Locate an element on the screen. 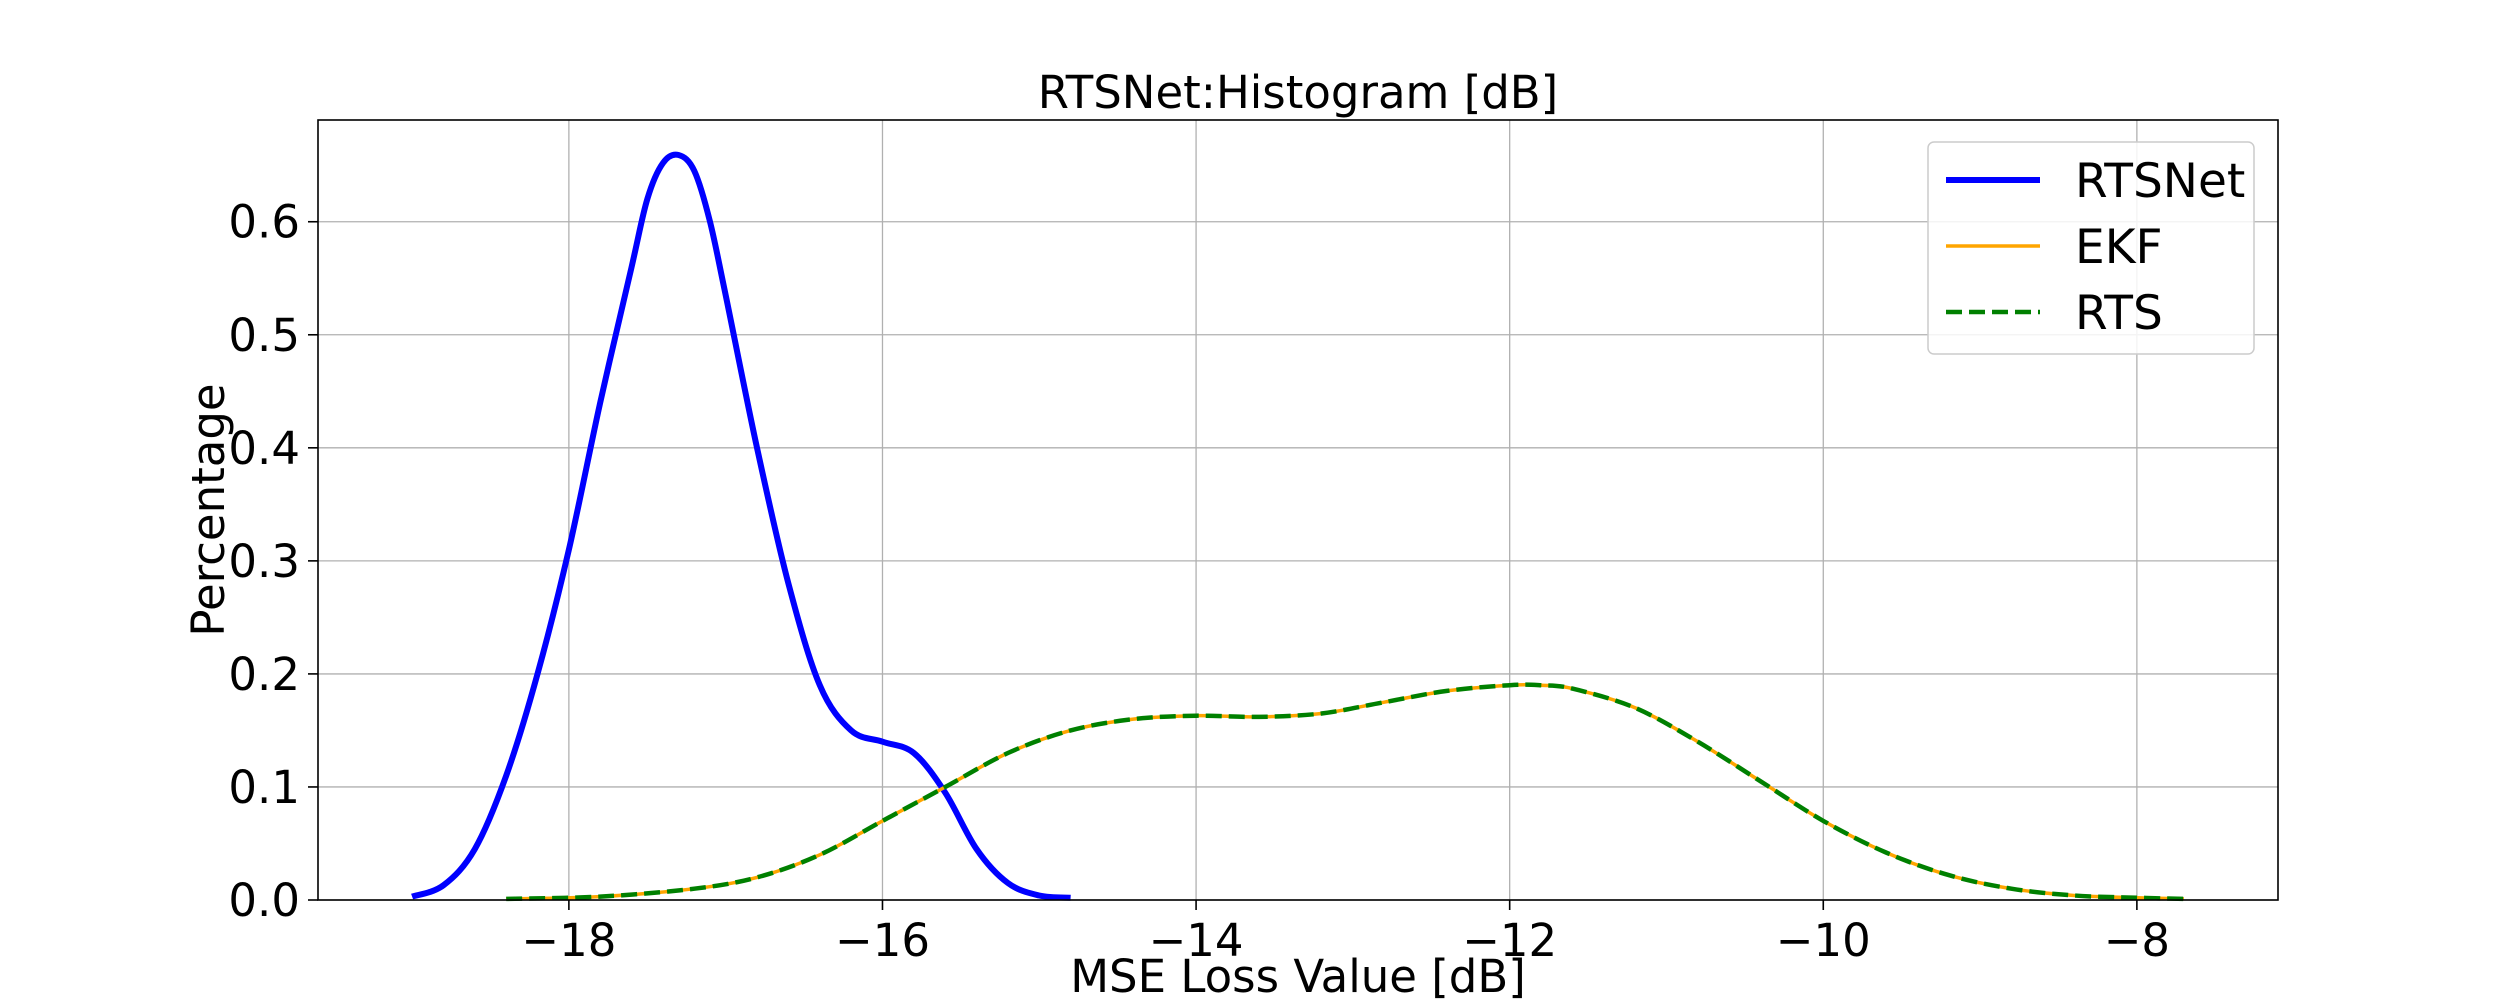  x-tick-label: −12 is located at coordinates (1509, 940).